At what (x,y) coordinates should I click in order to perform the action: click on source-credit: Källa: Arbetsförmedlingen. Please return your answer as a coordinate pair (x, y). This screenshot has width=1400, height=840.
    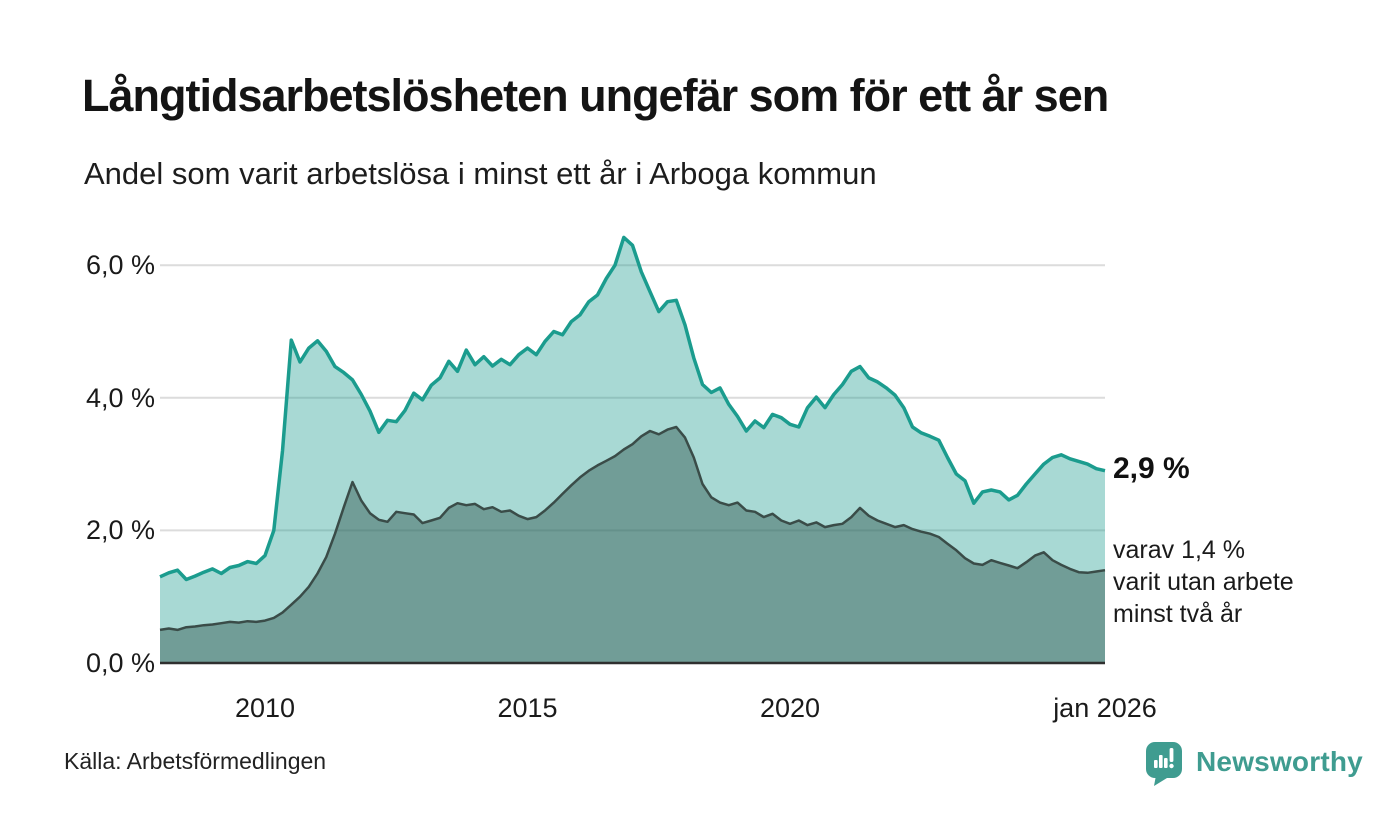
    Looking at the image, I should click on (195, 761).